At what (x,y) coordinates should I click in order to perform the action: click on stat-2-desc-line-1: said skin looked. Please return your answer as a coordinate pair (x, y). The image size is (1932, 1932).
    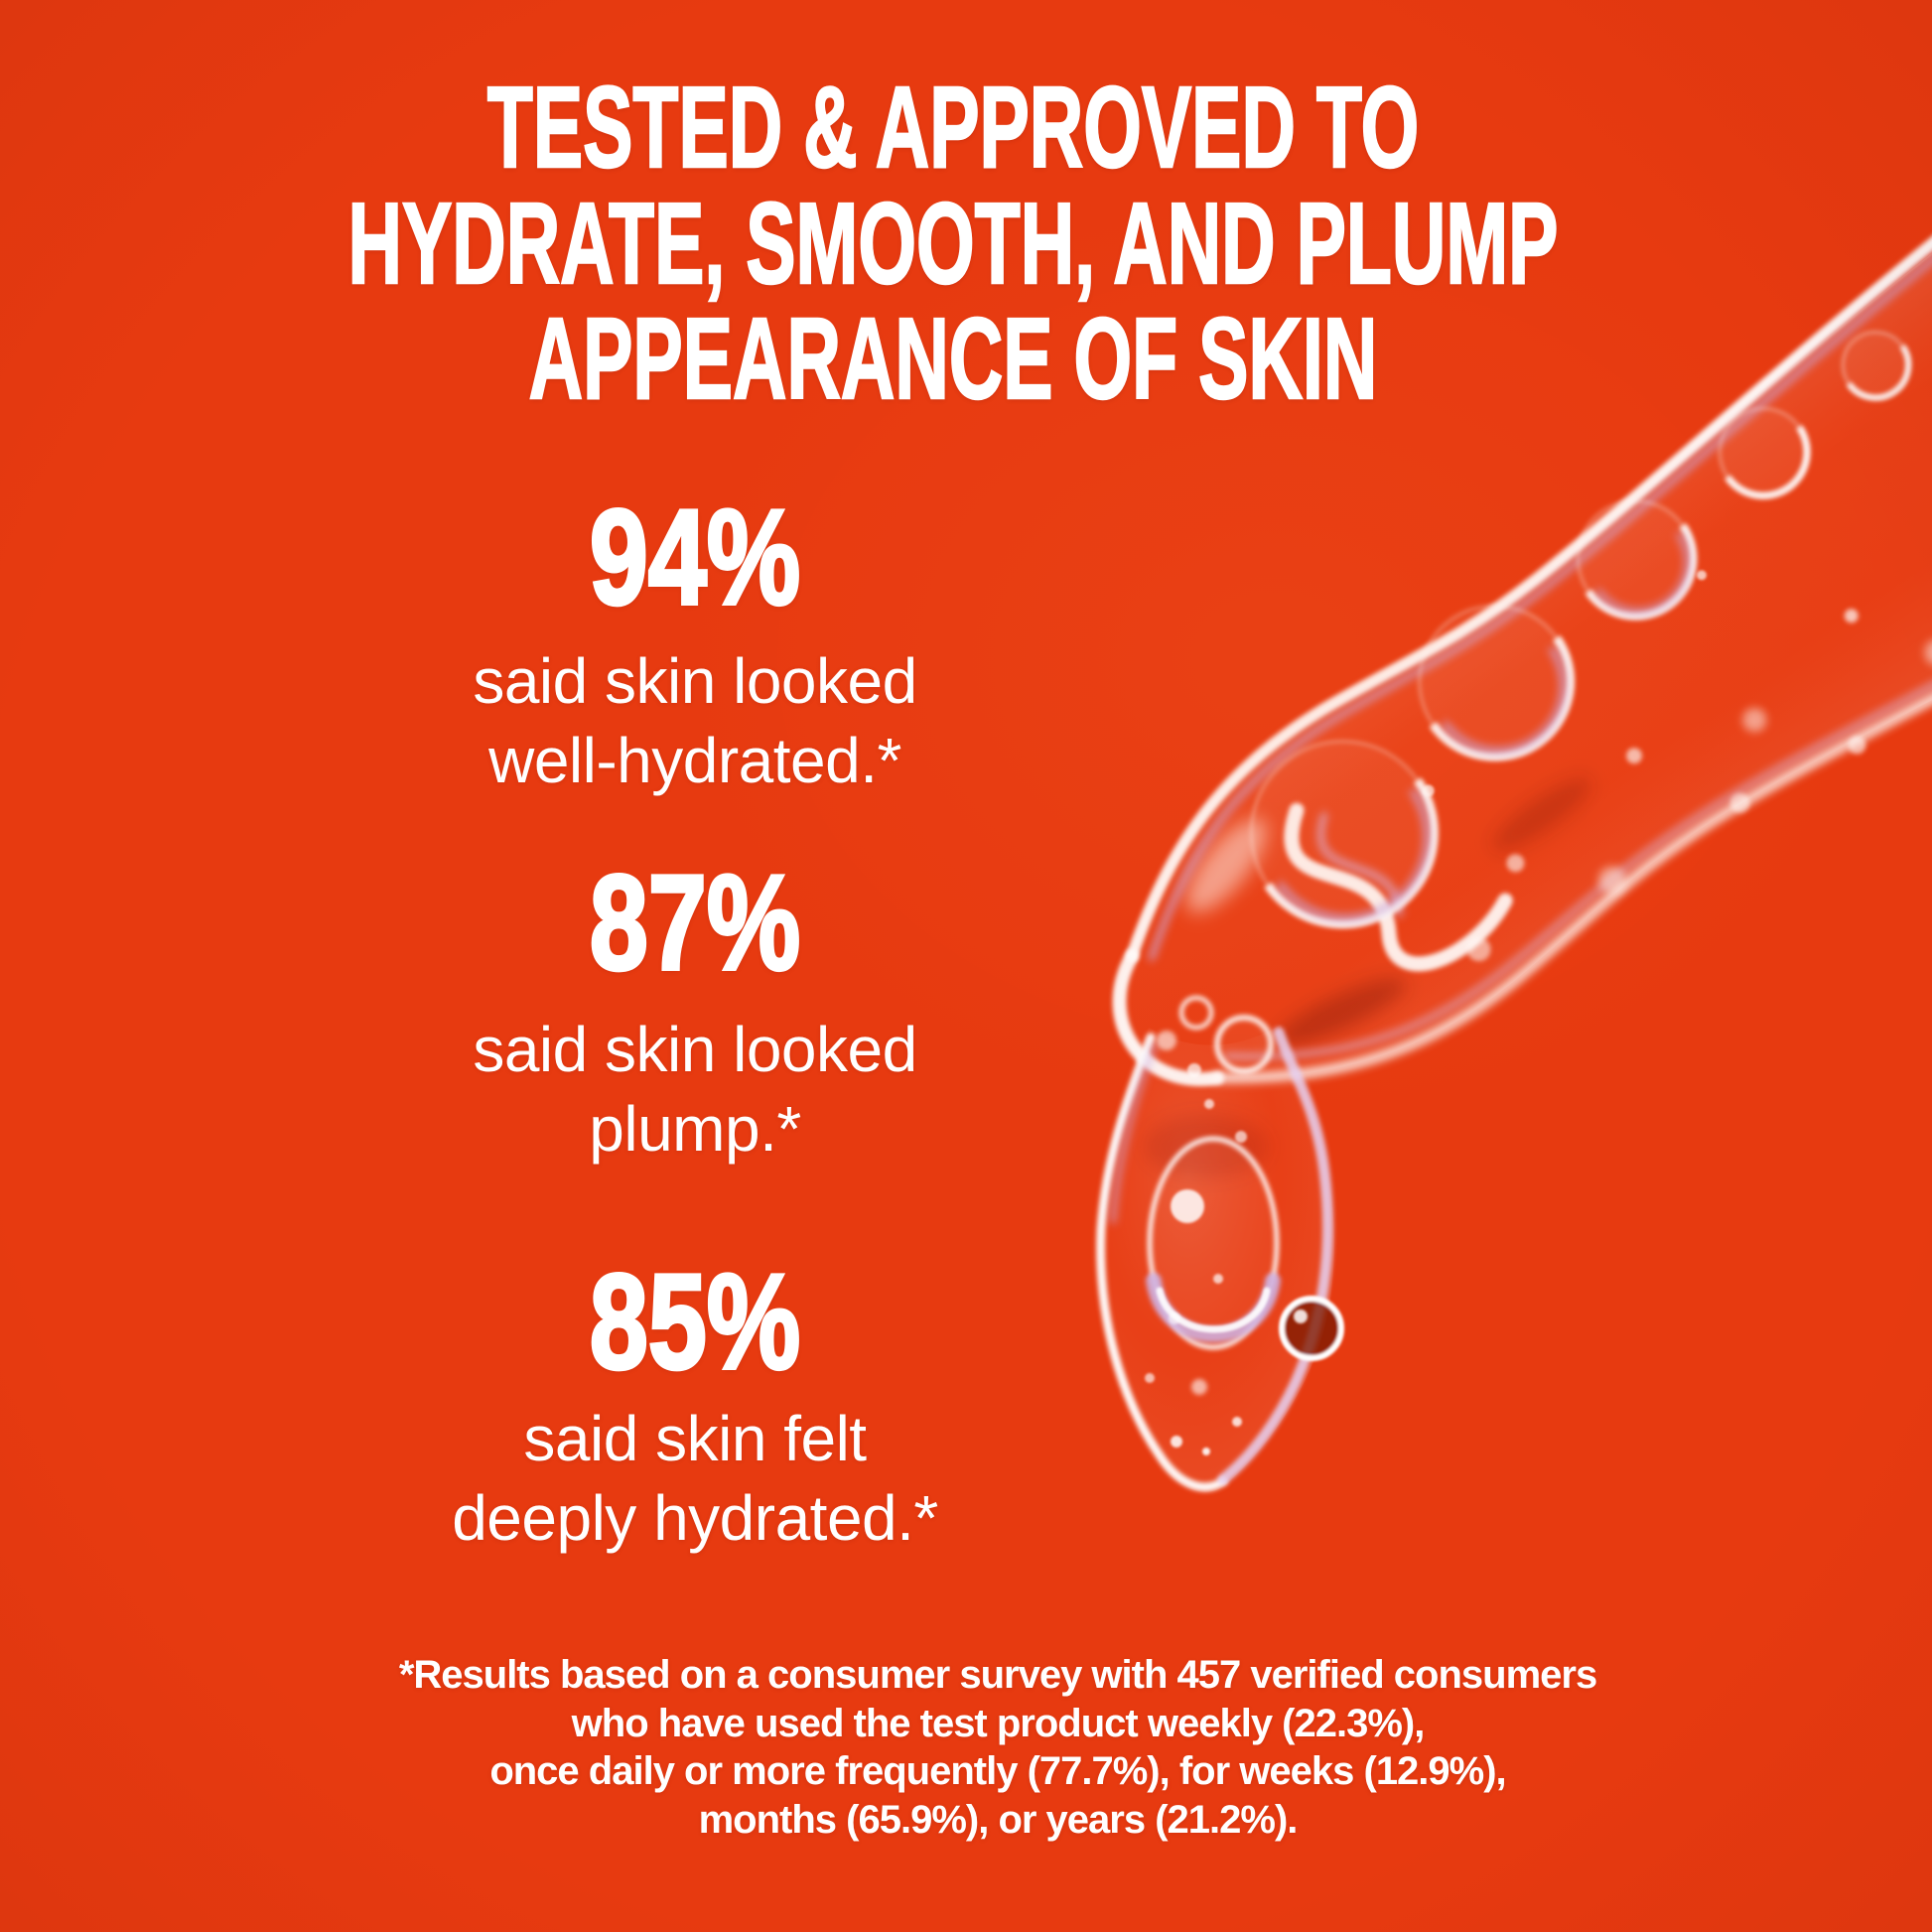
    Looking at the image, I should click on (695, 1050).